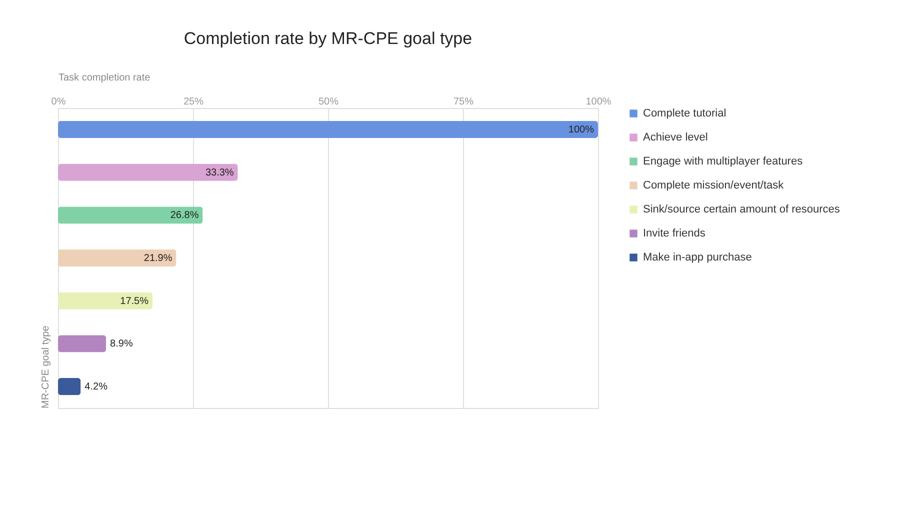  I want to click on data-label: 17.5%, so click(134, 301).